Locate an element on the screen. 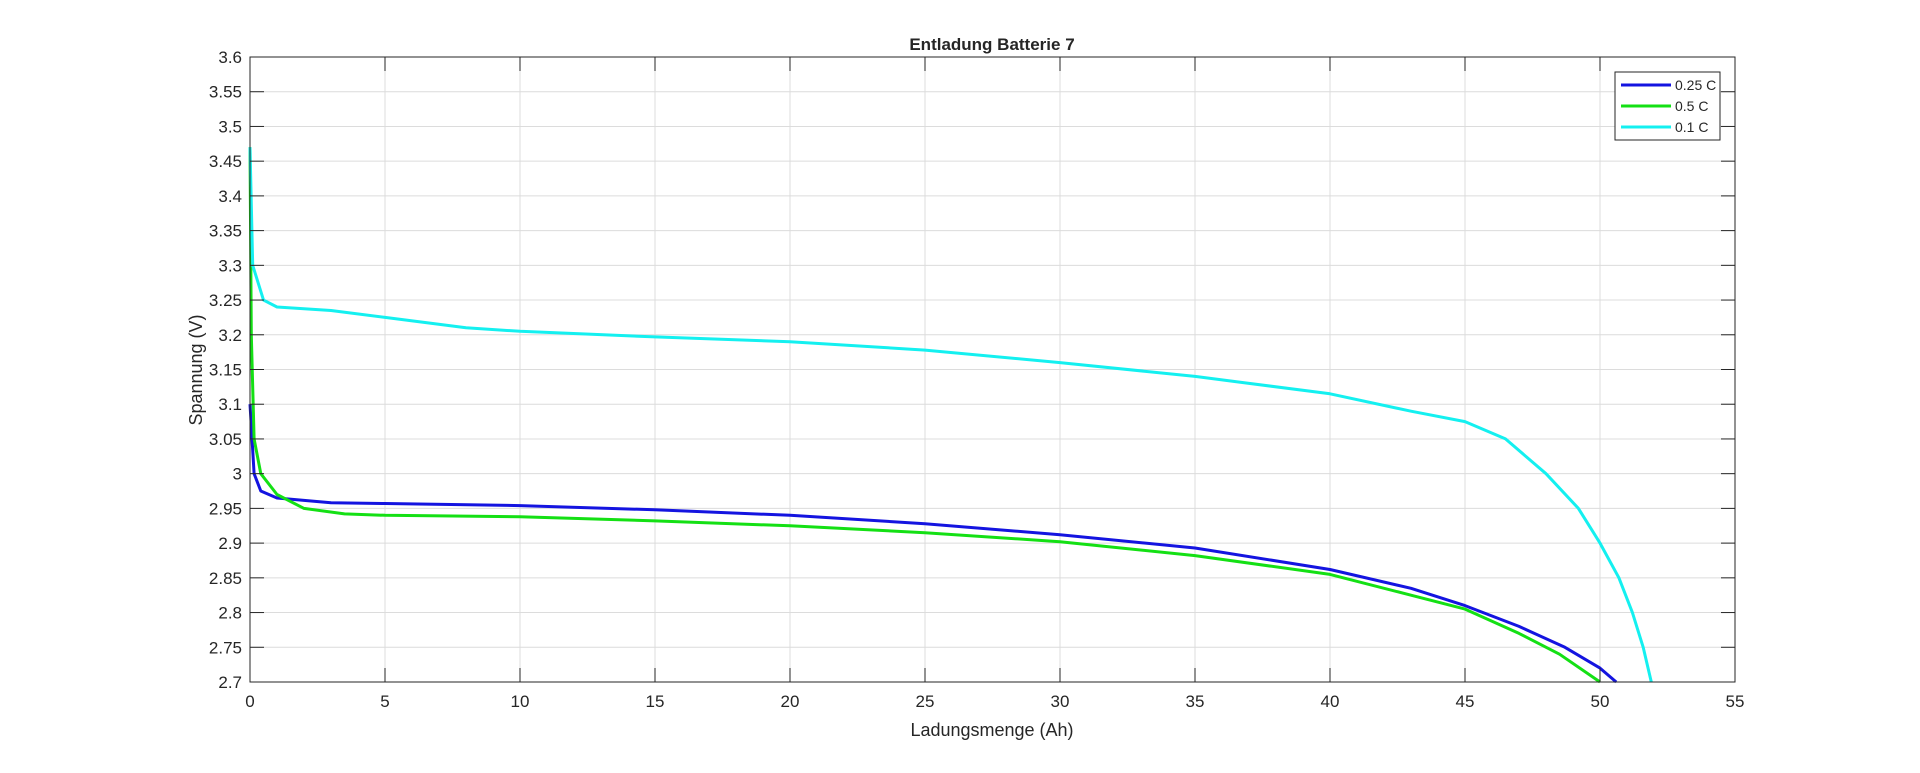 The image size is (1920, 773). x-tick-label: 10 is located at coordinates (520, 701).